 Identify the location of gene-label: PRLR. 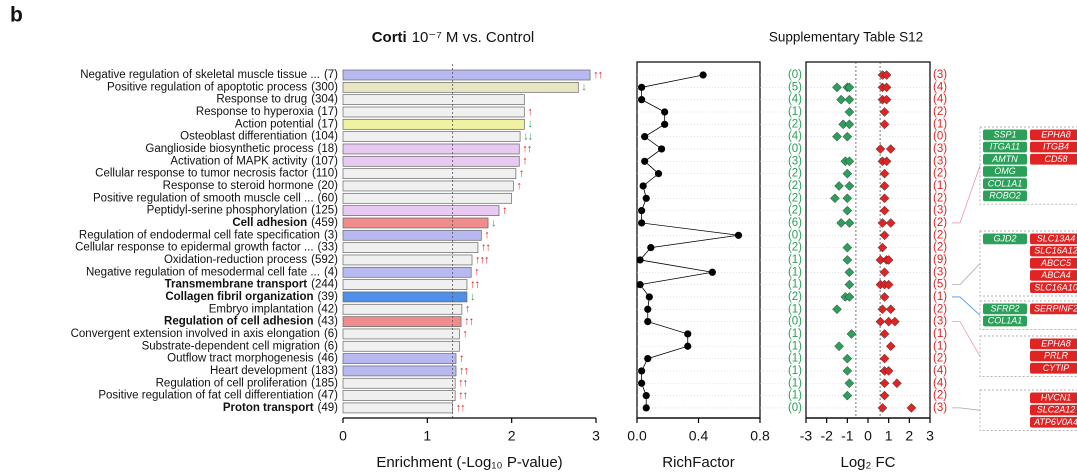
(1056, 356).